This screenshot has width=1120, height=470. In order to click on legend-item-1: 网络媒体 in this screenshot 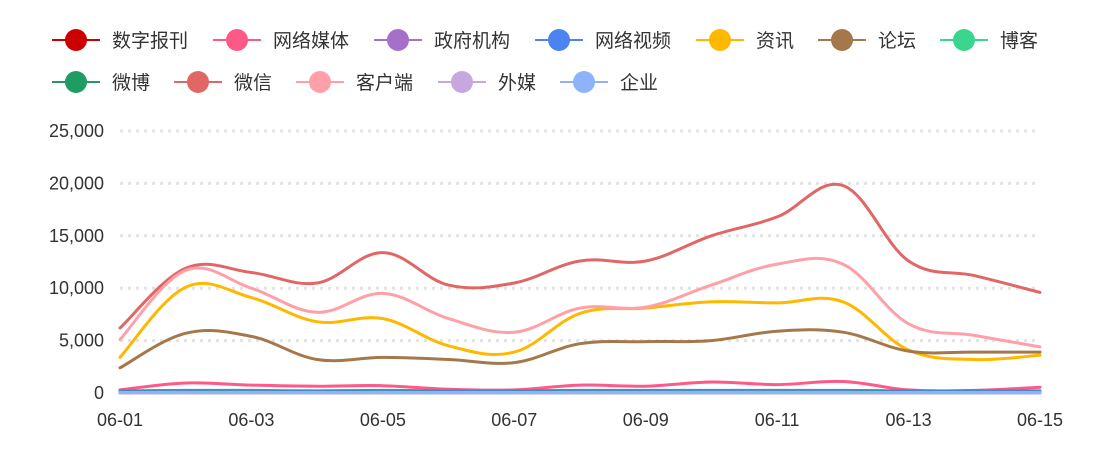, I will do `click(281, 40)`.